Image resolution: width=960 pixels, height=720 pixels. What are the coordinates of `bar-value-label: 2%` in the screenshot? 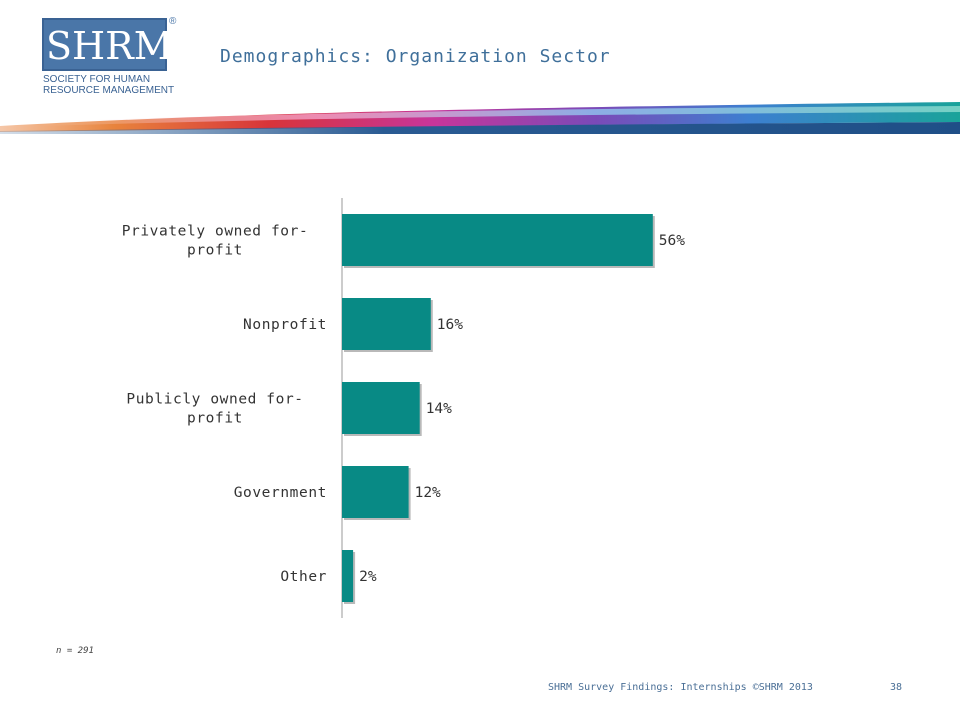 It's located at (368, 577).